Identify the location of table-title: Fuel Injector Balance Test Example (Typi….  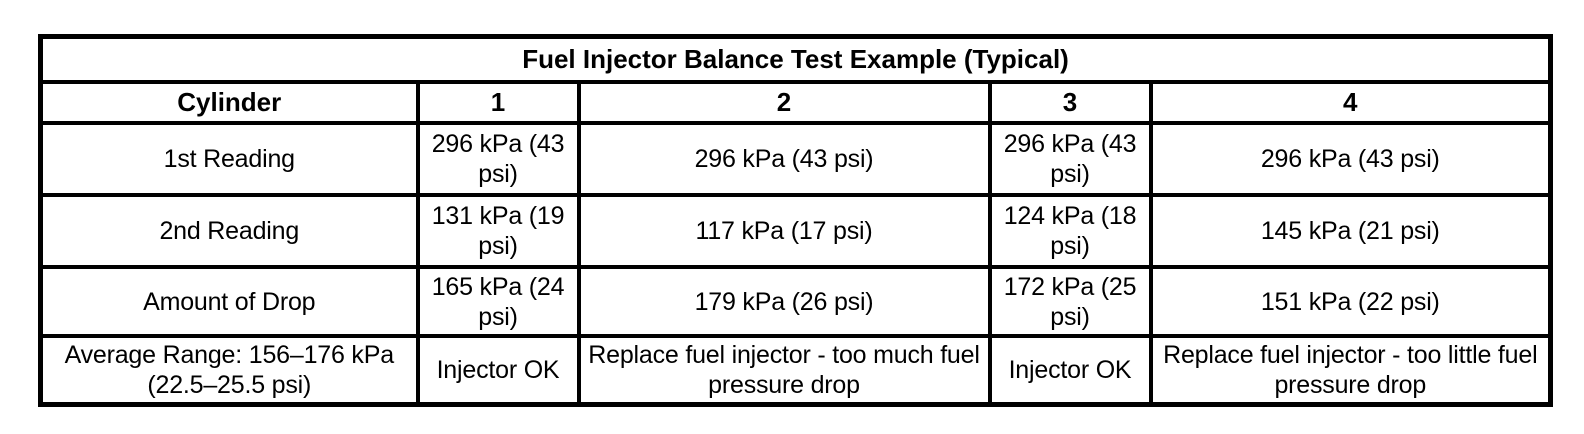
(795, 59).